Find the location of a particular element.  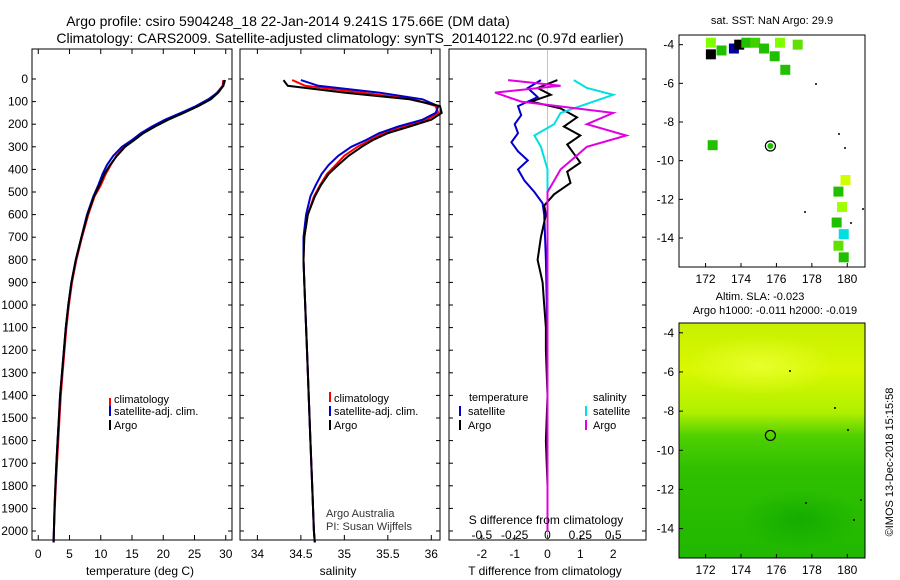

legend-title-temperature: temperature is located at coordinates (498, 398).